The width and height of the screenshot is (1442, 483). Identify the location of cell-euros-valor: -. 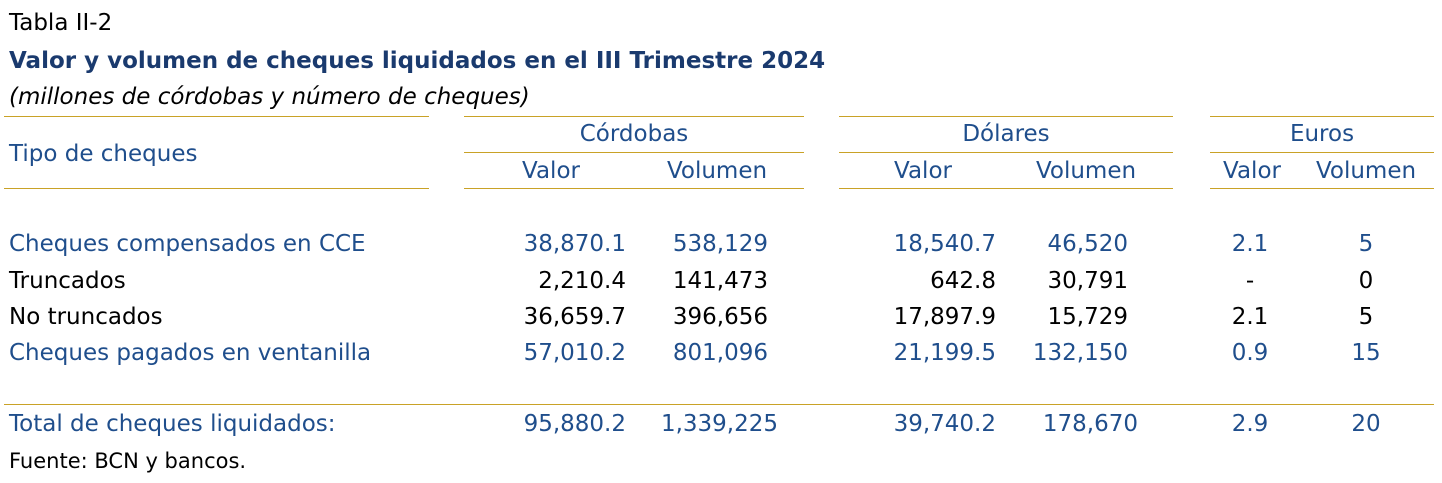
(1250, 281).